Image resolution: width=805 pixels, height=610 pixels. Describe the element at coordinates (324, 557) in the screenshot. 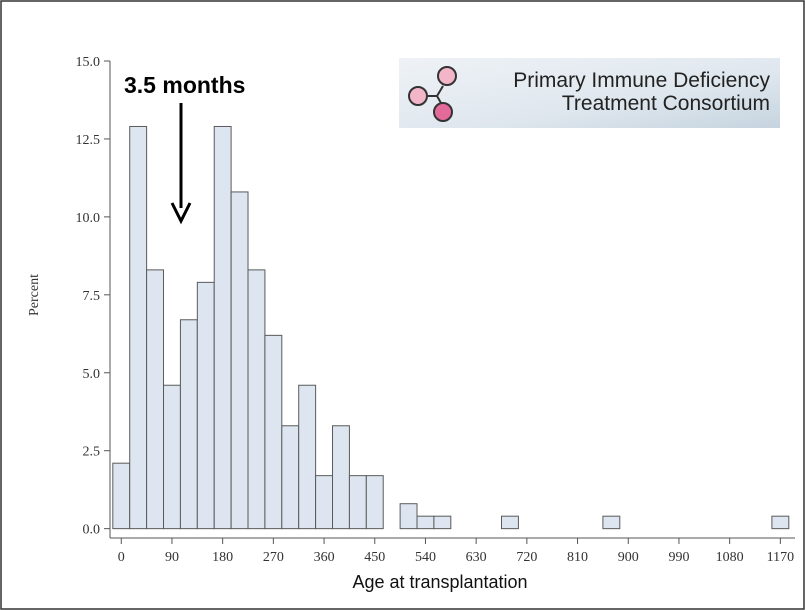

I see `x-tick-label: 360` at that location.